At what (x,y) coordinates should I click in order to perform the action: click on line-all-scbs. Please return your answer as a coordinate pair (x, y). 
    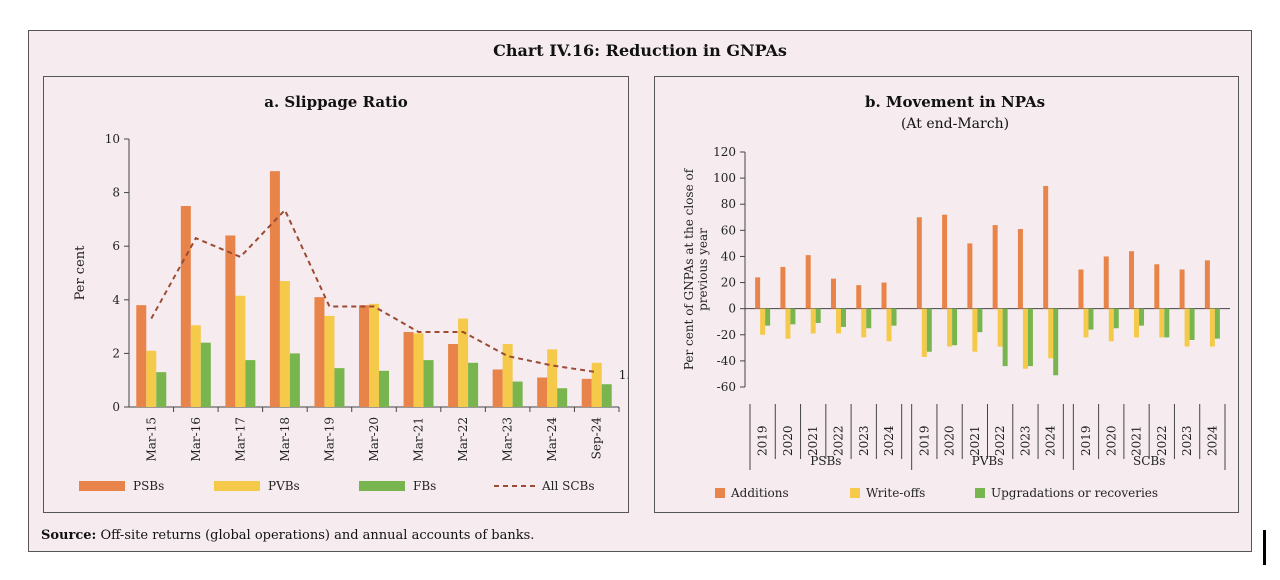
    Looking at the image, I should click on (373, 291).